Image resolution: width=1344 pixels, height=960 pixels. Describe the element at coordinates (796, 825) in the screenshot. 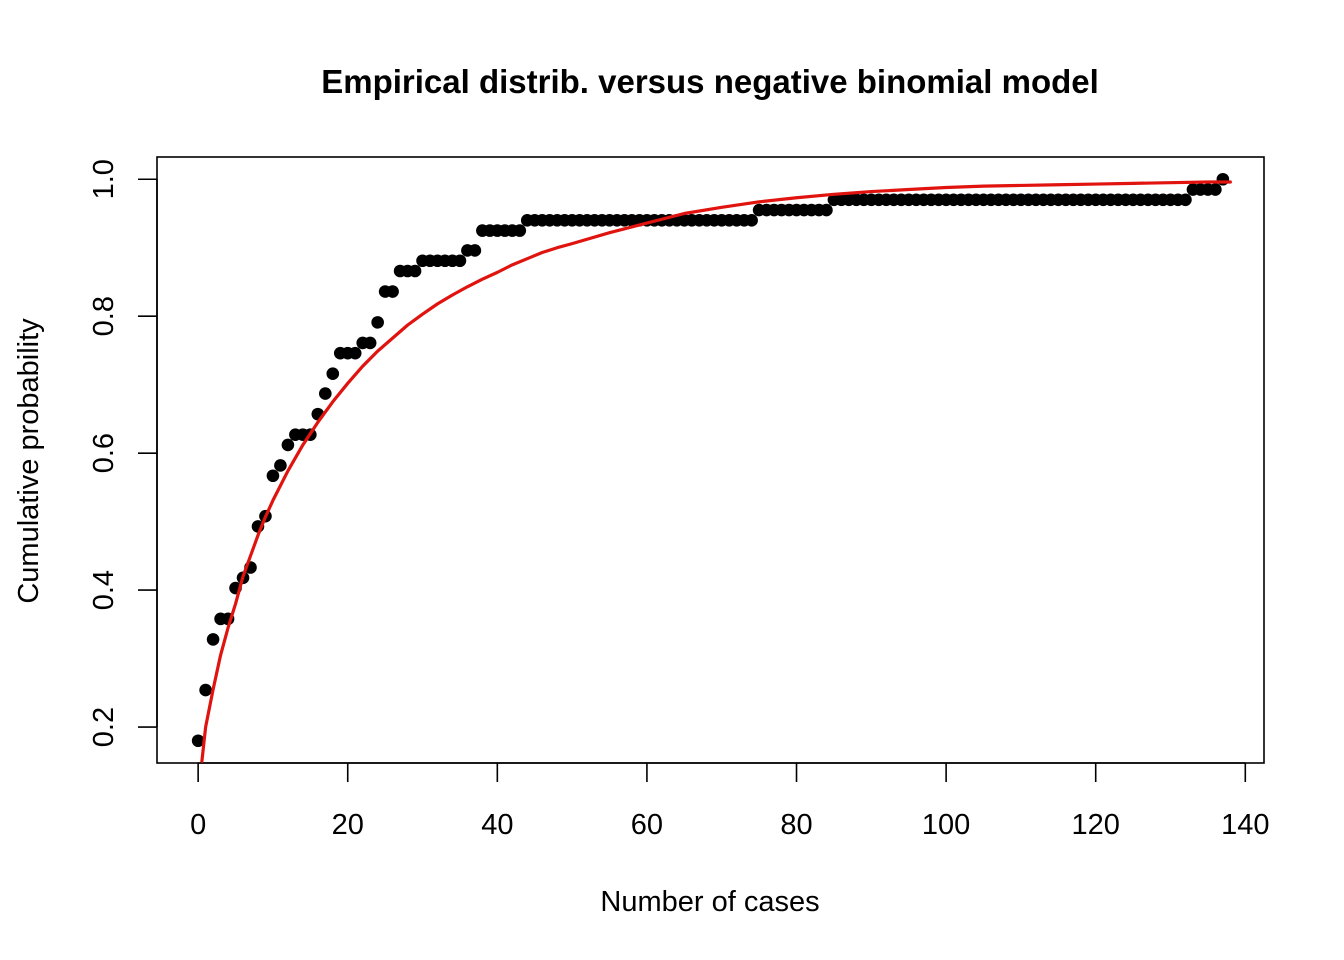

I see `x-tick-label: 80` at that location.